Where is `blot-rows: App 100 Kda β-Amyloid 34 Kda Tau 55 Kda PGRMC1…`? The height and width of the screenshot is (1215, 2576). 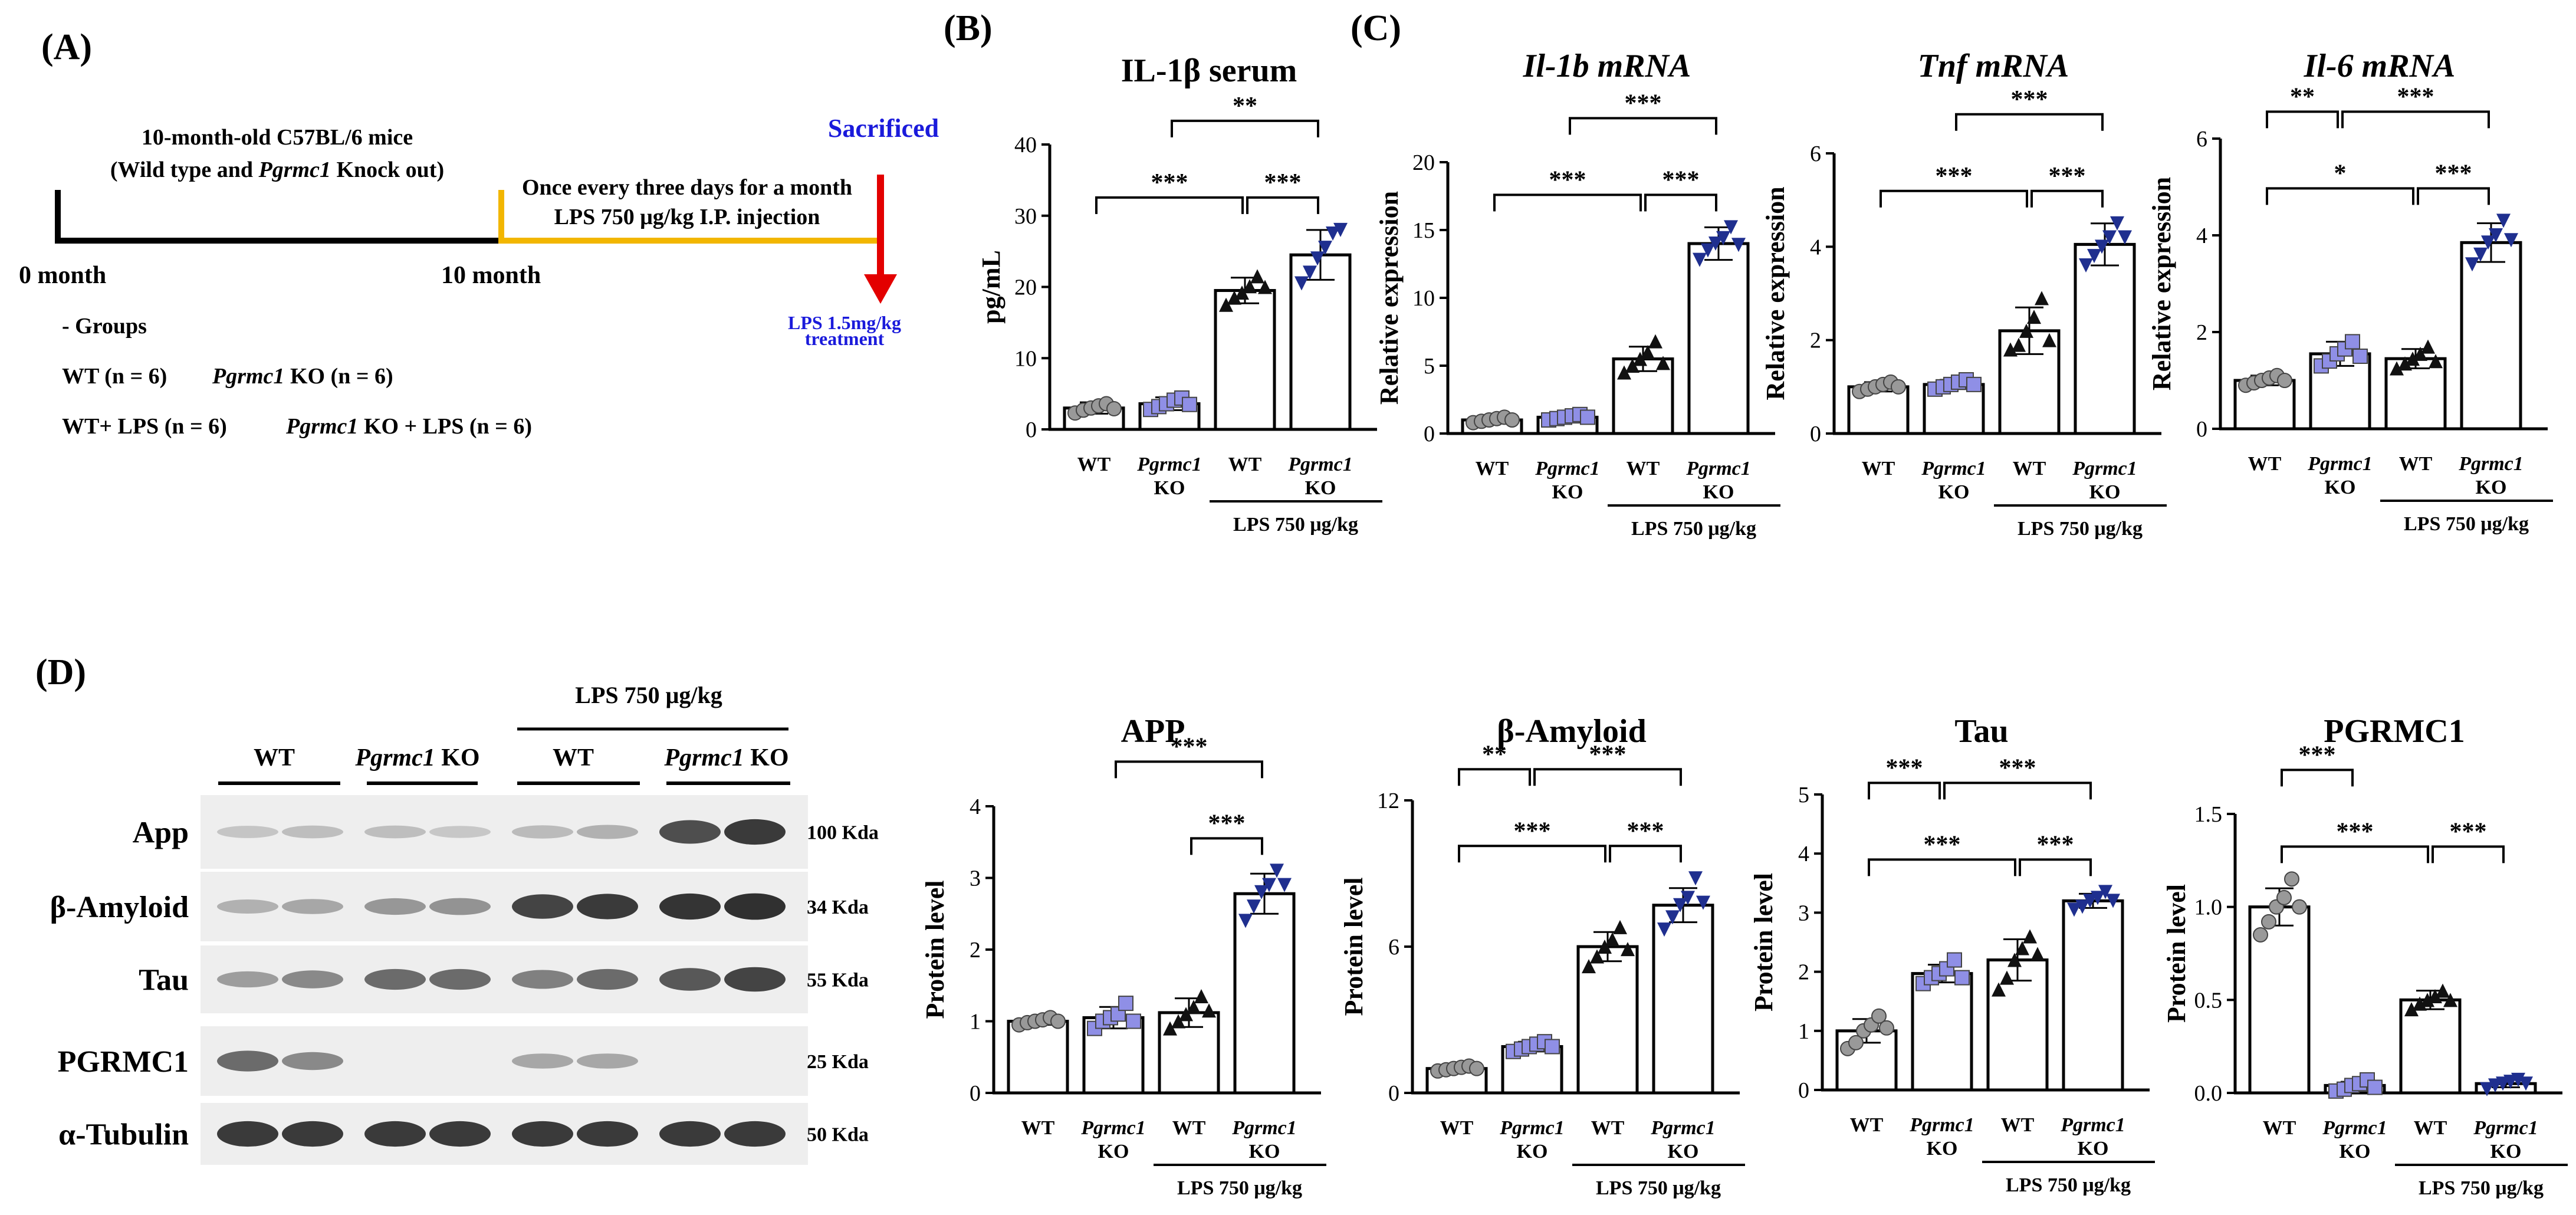
blot-rows: App 100 Kda β-Amyloid 34 Kda Tau 55 Kda PGRMC1… is located at coordinates (464, 980).